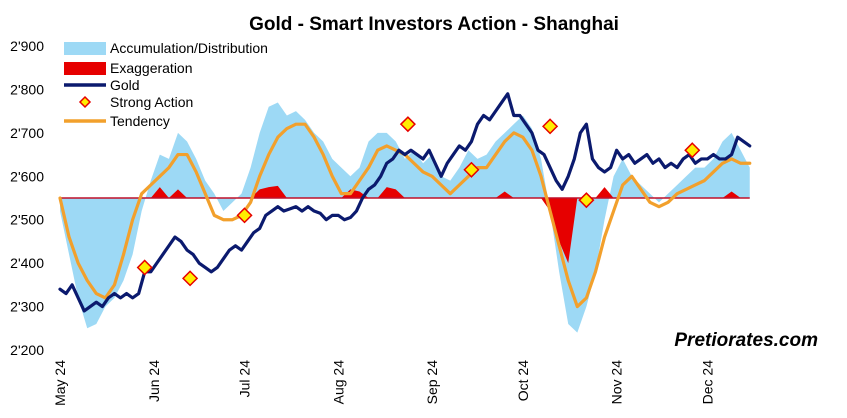 Image resolution: width=847 pixels, height=418 pixels. Describe the element at coordinates (151, 102) in the screenshot. I see `legend-label: Strong Action` at that location.